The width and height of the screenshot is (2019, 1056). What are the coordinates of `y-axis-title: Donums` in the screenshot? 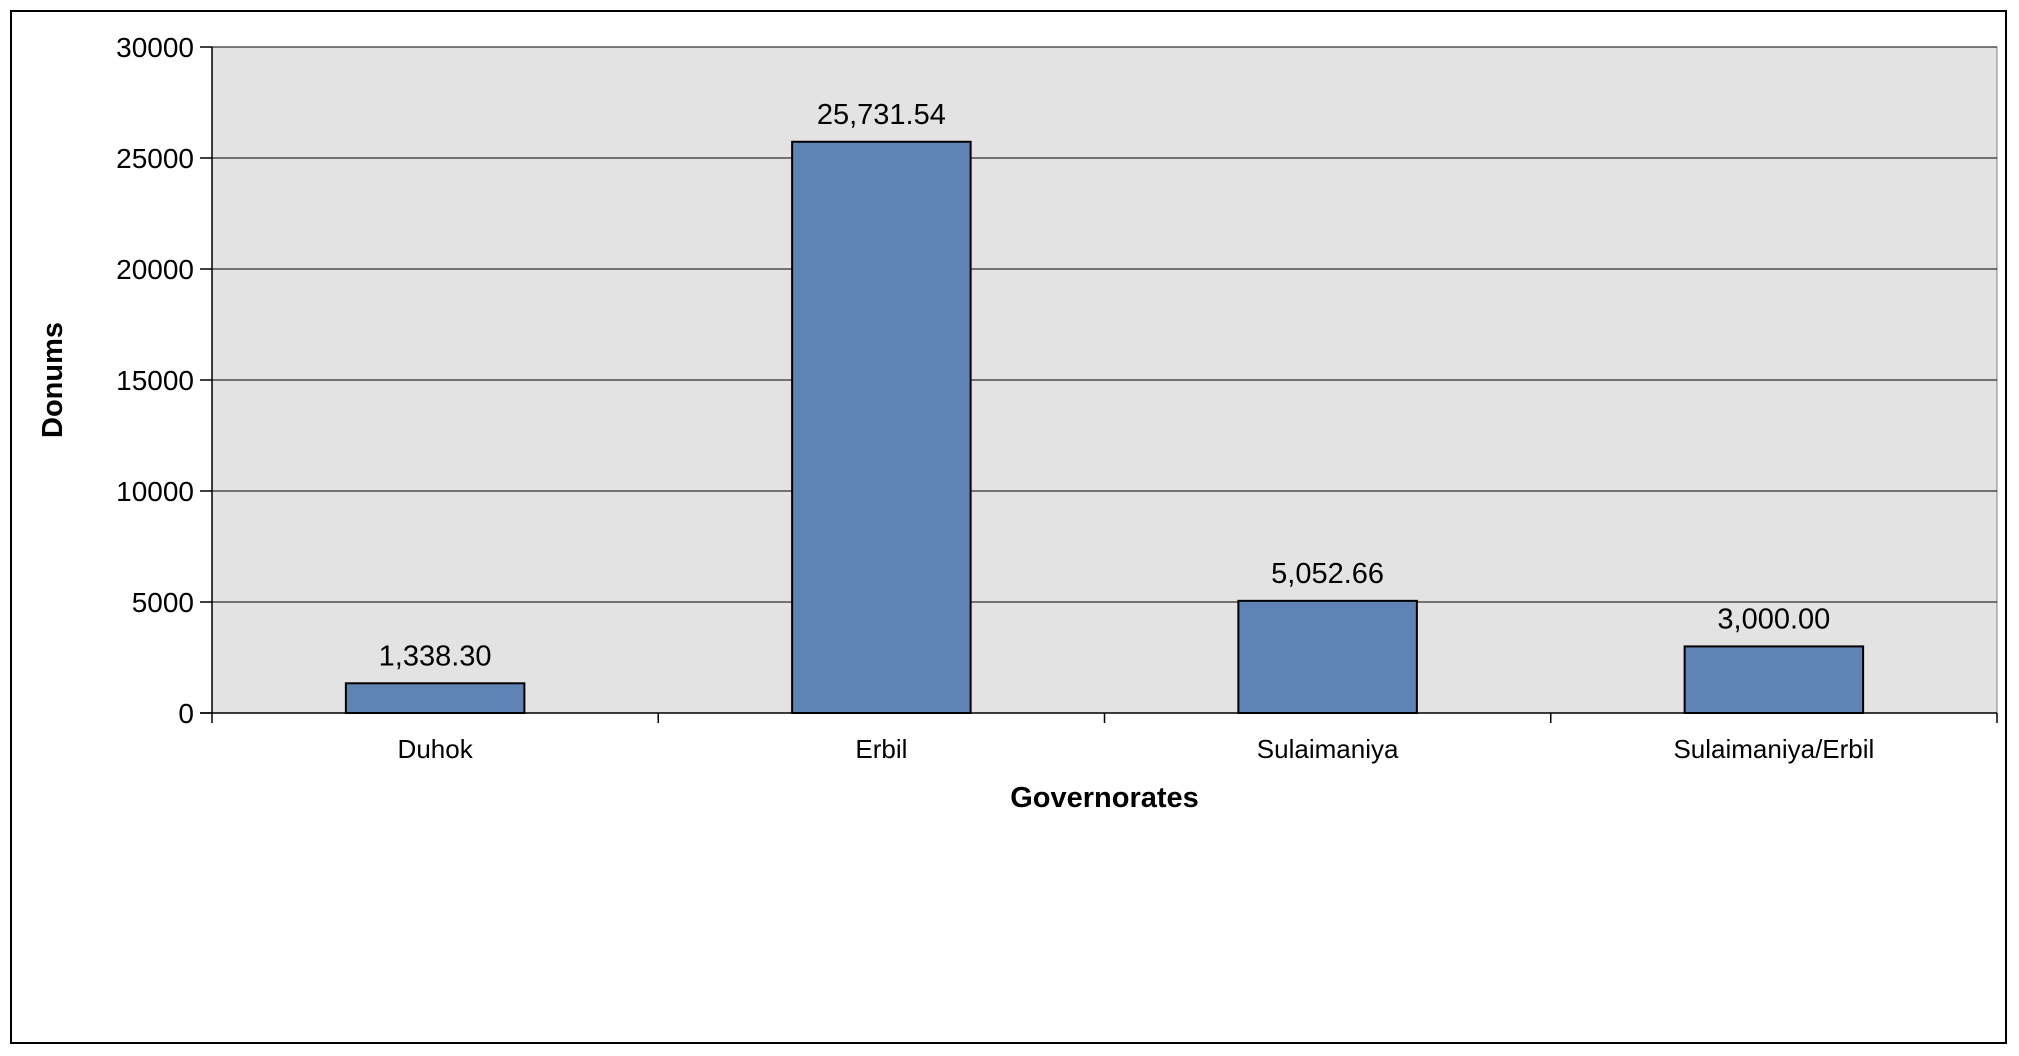 It's located at (53, 380).